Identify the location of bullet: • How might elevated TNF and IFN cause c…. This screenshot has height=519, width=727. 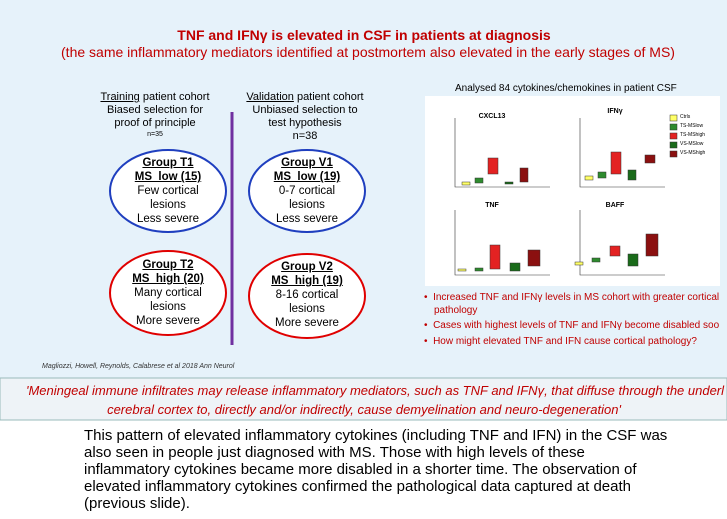
(560, 341).